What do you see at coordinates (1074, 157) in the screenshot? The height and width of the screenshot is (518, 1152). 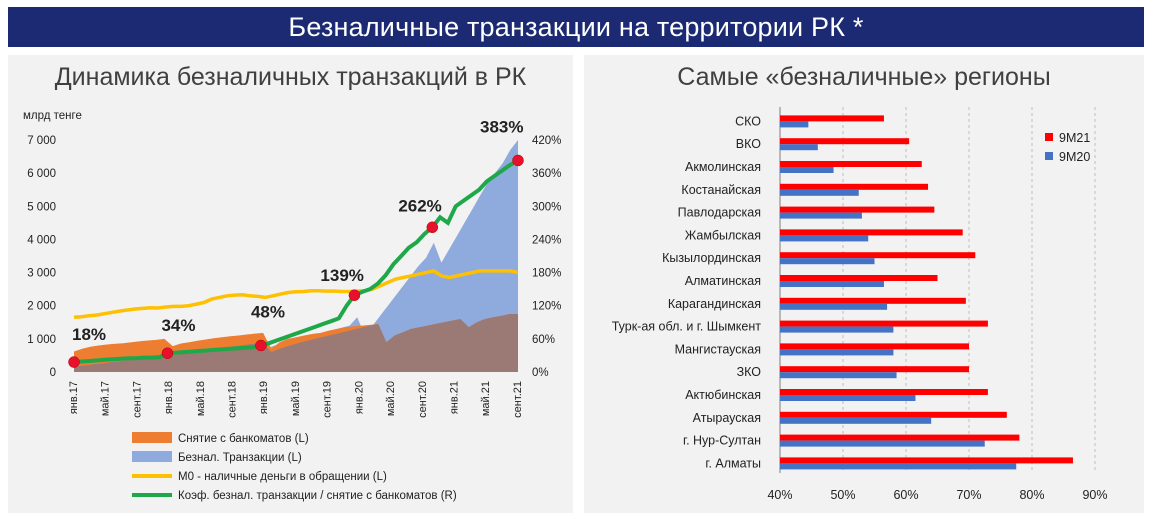 I see `legend-label: 9М20` at bounding box center [1074, 157].